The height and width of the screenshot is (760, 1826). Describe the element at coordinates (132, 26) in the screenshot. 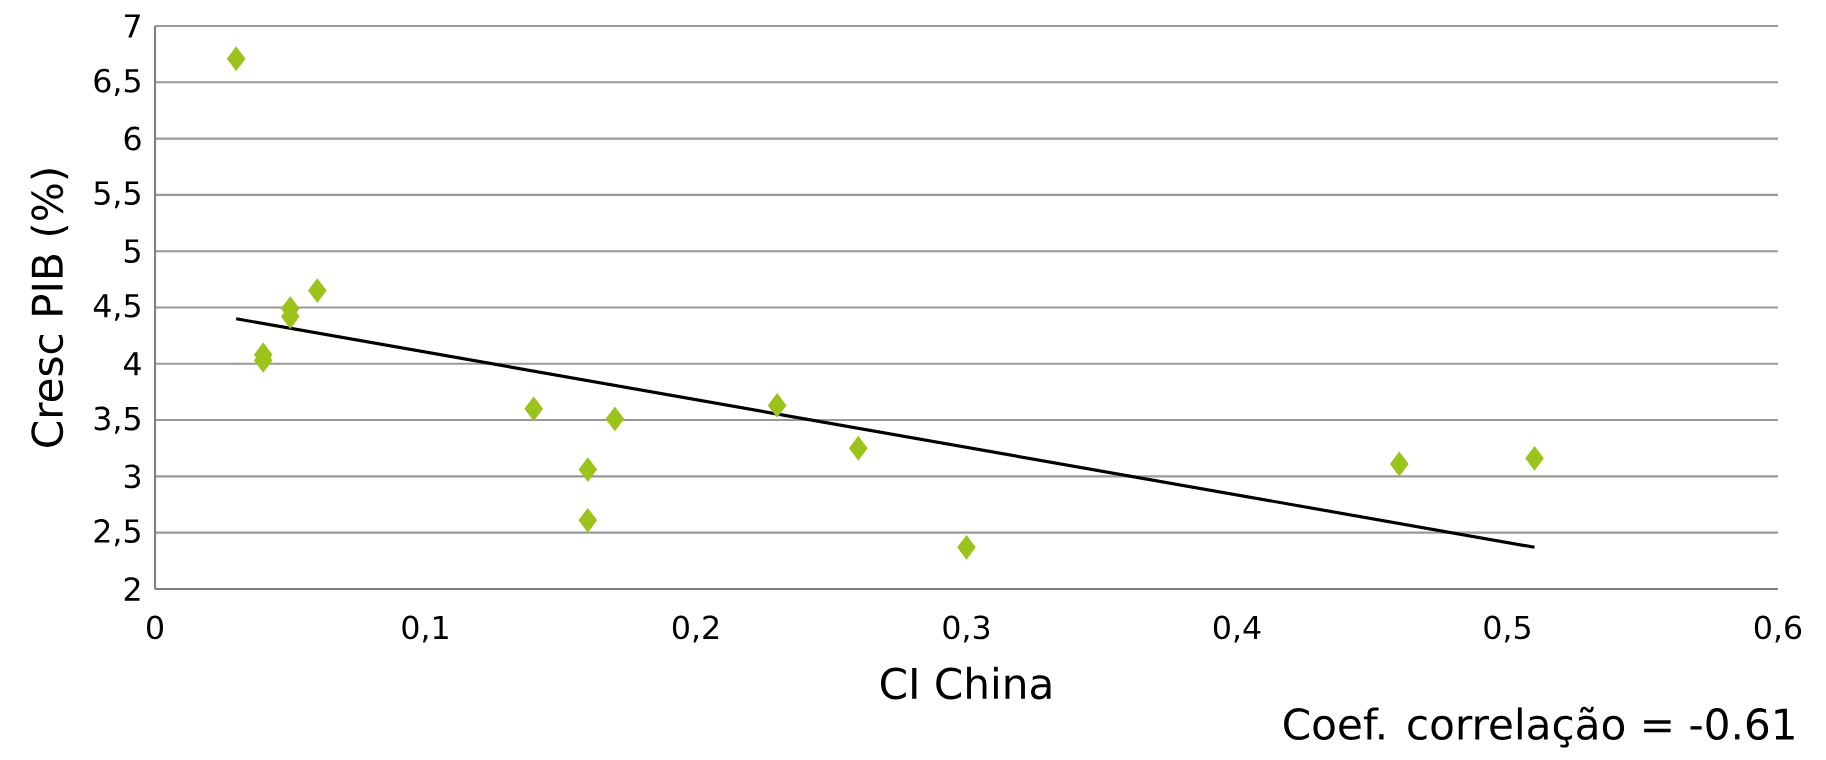

I see `y-tick-label: 7` at that location.